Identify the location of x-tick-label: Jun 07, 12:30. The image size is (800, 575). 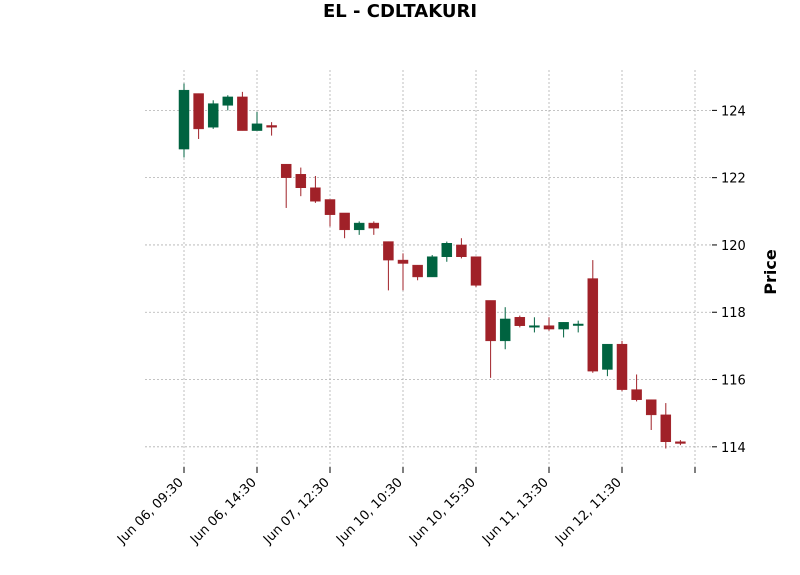
(296, 511).